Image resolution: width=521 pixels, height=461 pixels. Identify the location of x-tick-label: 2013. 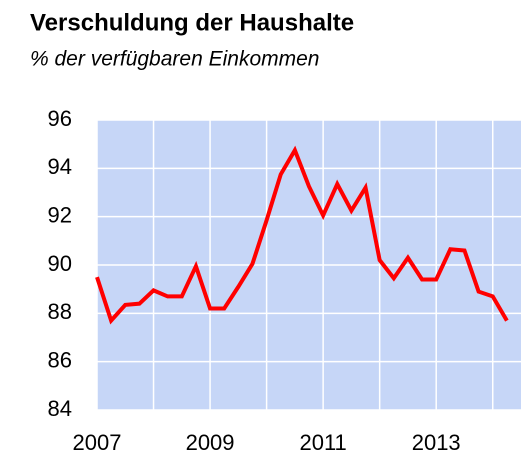
(436, 442).